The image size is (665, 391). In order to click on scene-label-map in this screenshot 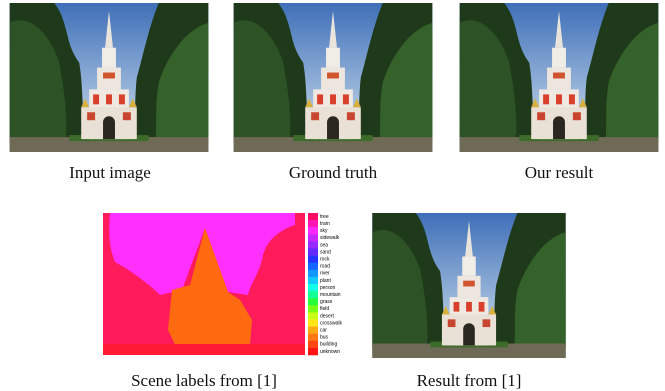, I will do `click(204, 284)`.